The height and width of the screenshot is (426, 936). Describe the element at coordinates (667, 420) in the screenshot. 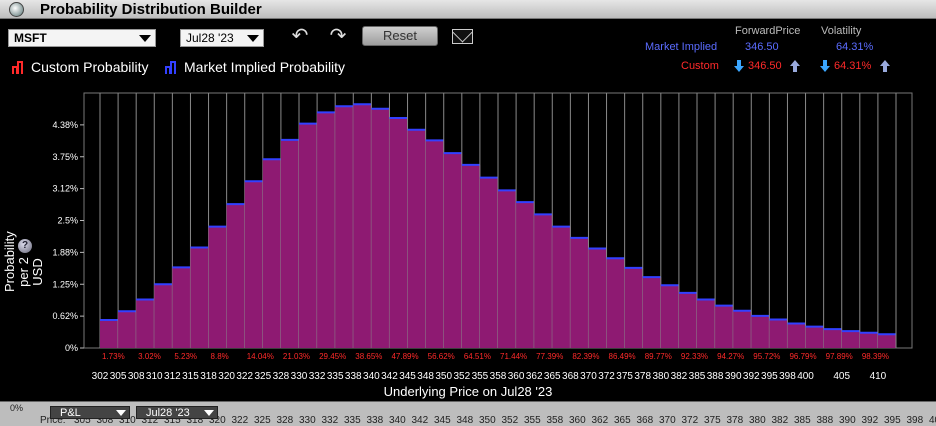

I see `bottom-scale-label: 370` at that location.